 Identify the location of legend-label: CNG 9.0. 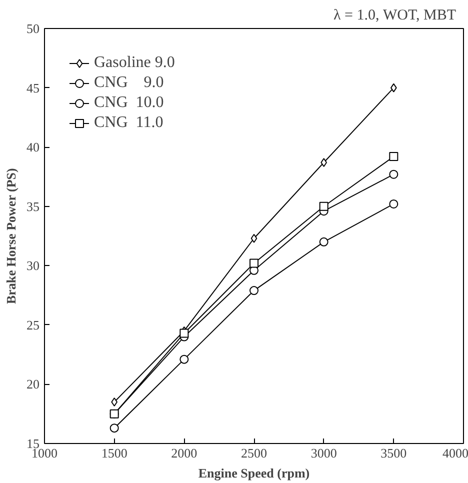
(129, 83).